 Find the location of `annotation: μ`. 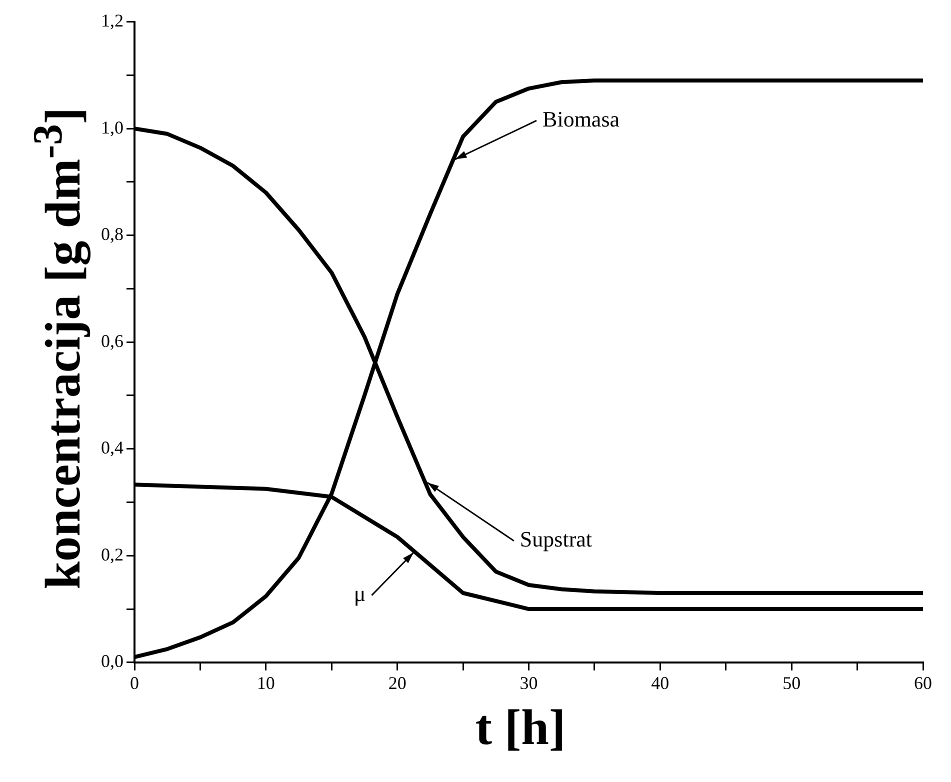

annotation: μ is located at coordinates (360, 593).